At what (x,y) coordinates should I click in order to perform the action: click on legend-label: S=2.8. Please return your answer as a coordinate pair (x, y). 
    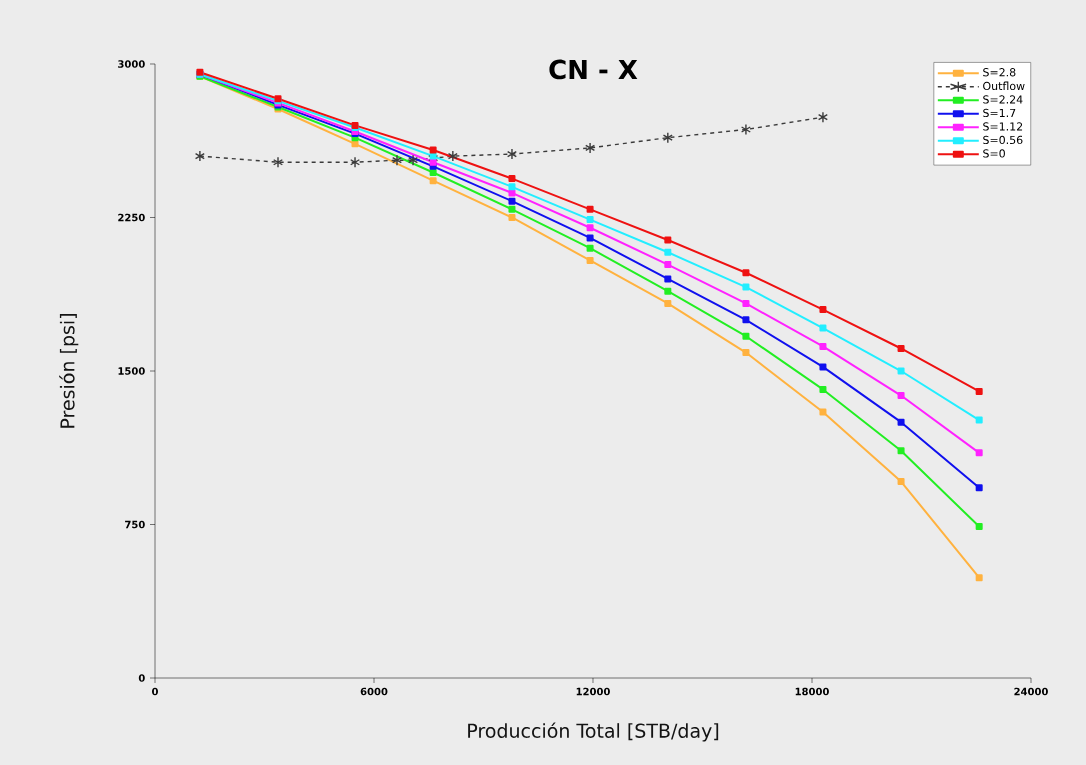
    Looking at the image, I should click on (999, 72).